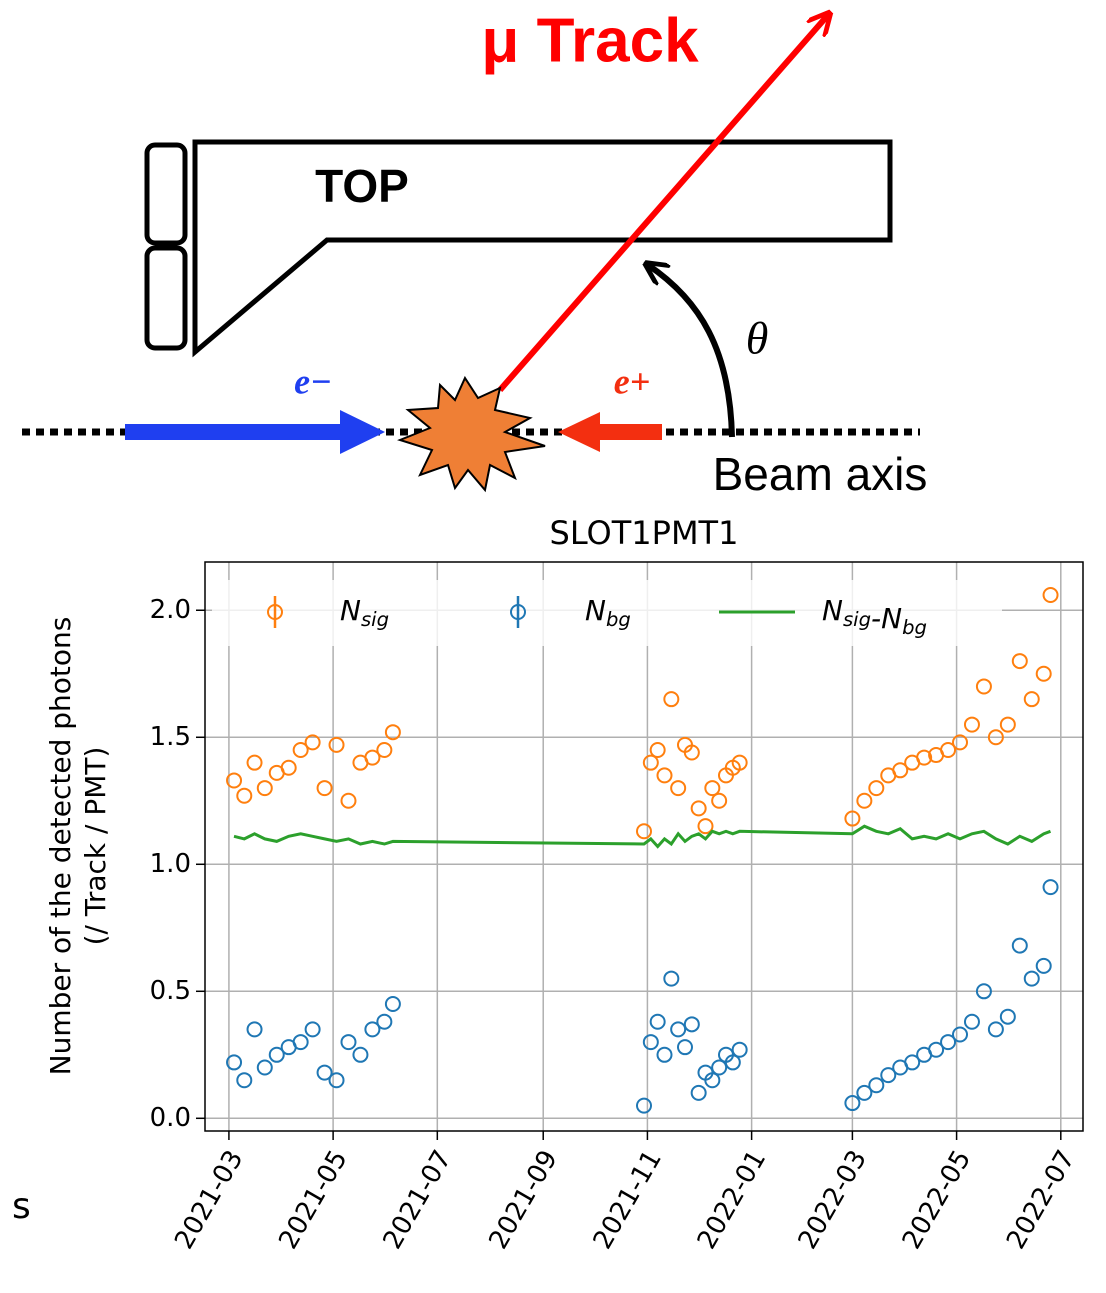 The image size is (1106, 1293). What do you see at coordinates (632, 381) in the screenshot?
I see `positron-label: e+` at bounding box center [632, 381].